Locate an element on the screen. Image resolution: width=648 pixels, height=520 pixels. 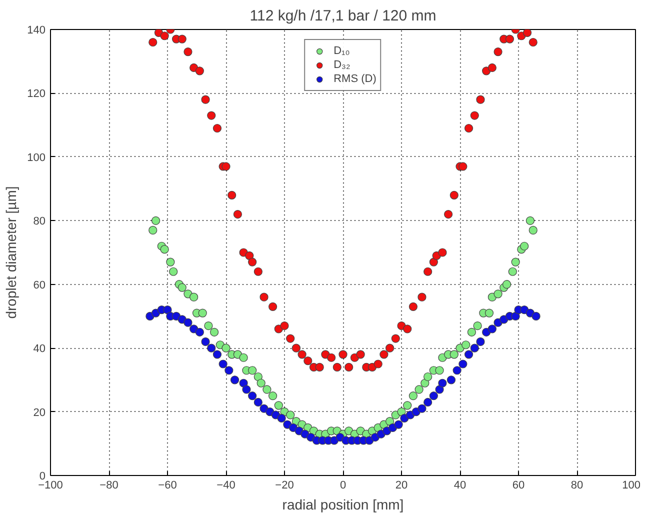
x-tick-label: 0 is located at coordinates (343, 486).